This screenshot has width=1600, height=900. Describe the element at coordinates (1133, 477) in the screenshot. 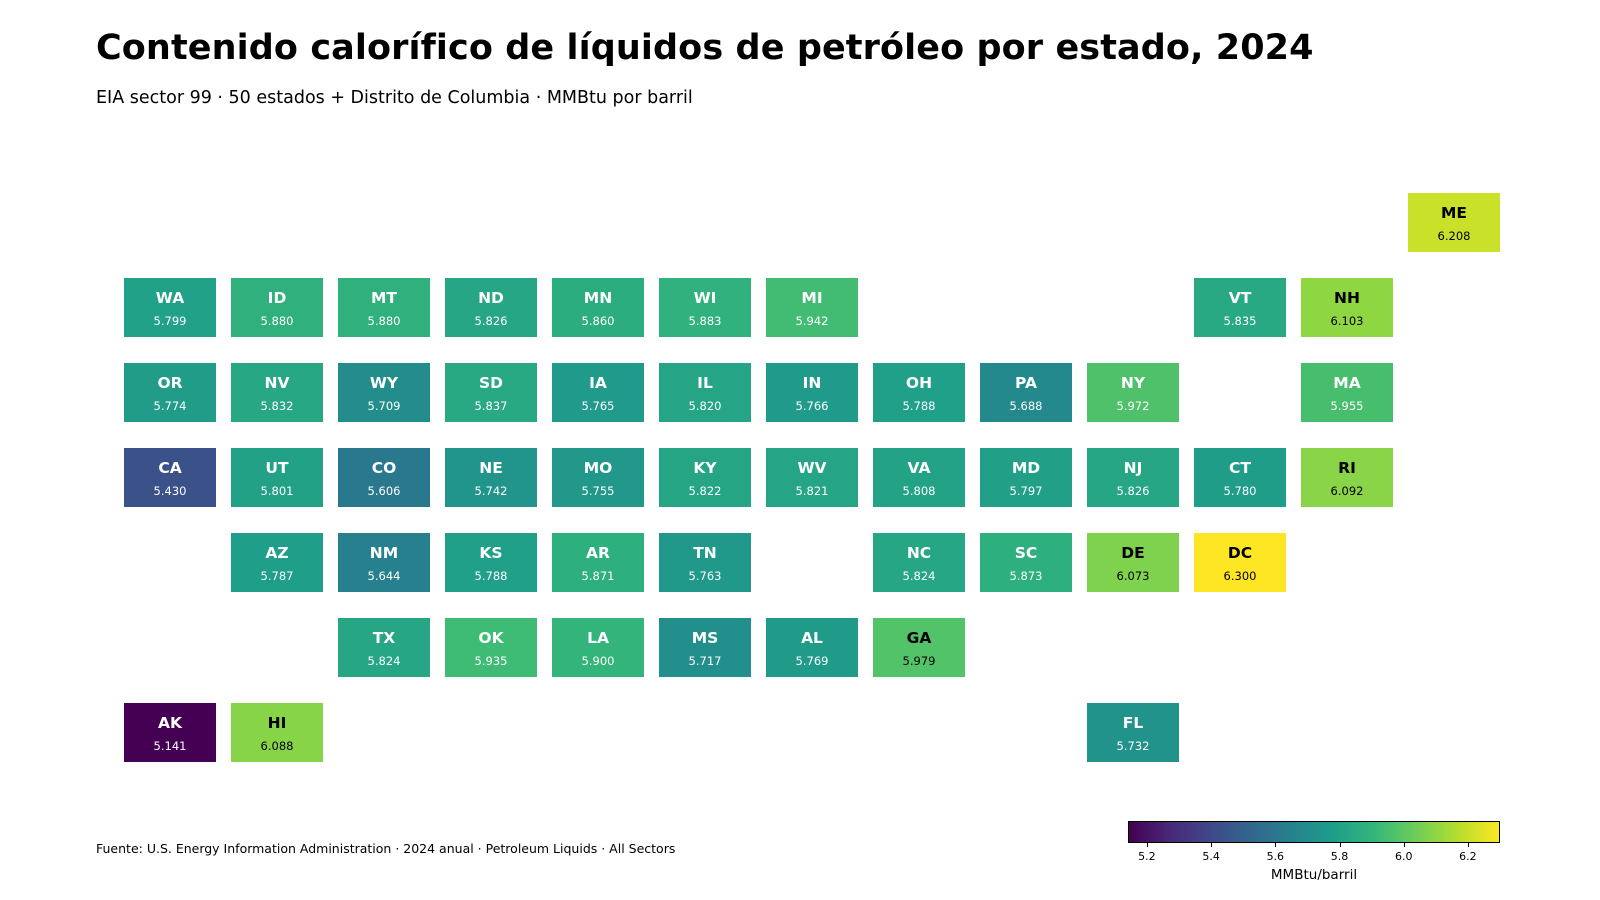

I see `state-tile-nj: NJ 5.826` at that location.